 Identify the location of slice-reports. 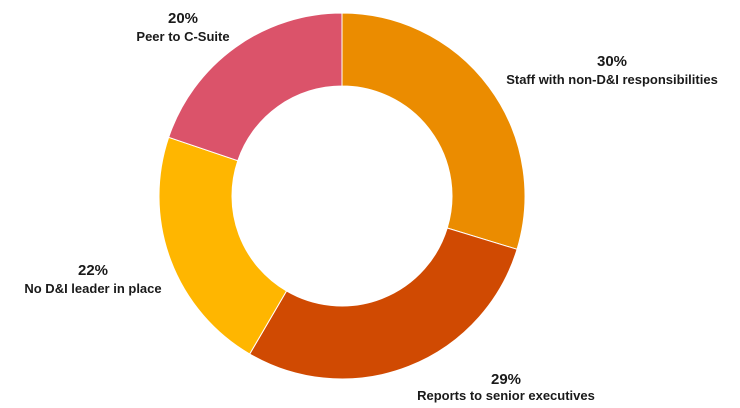
(383, 303).